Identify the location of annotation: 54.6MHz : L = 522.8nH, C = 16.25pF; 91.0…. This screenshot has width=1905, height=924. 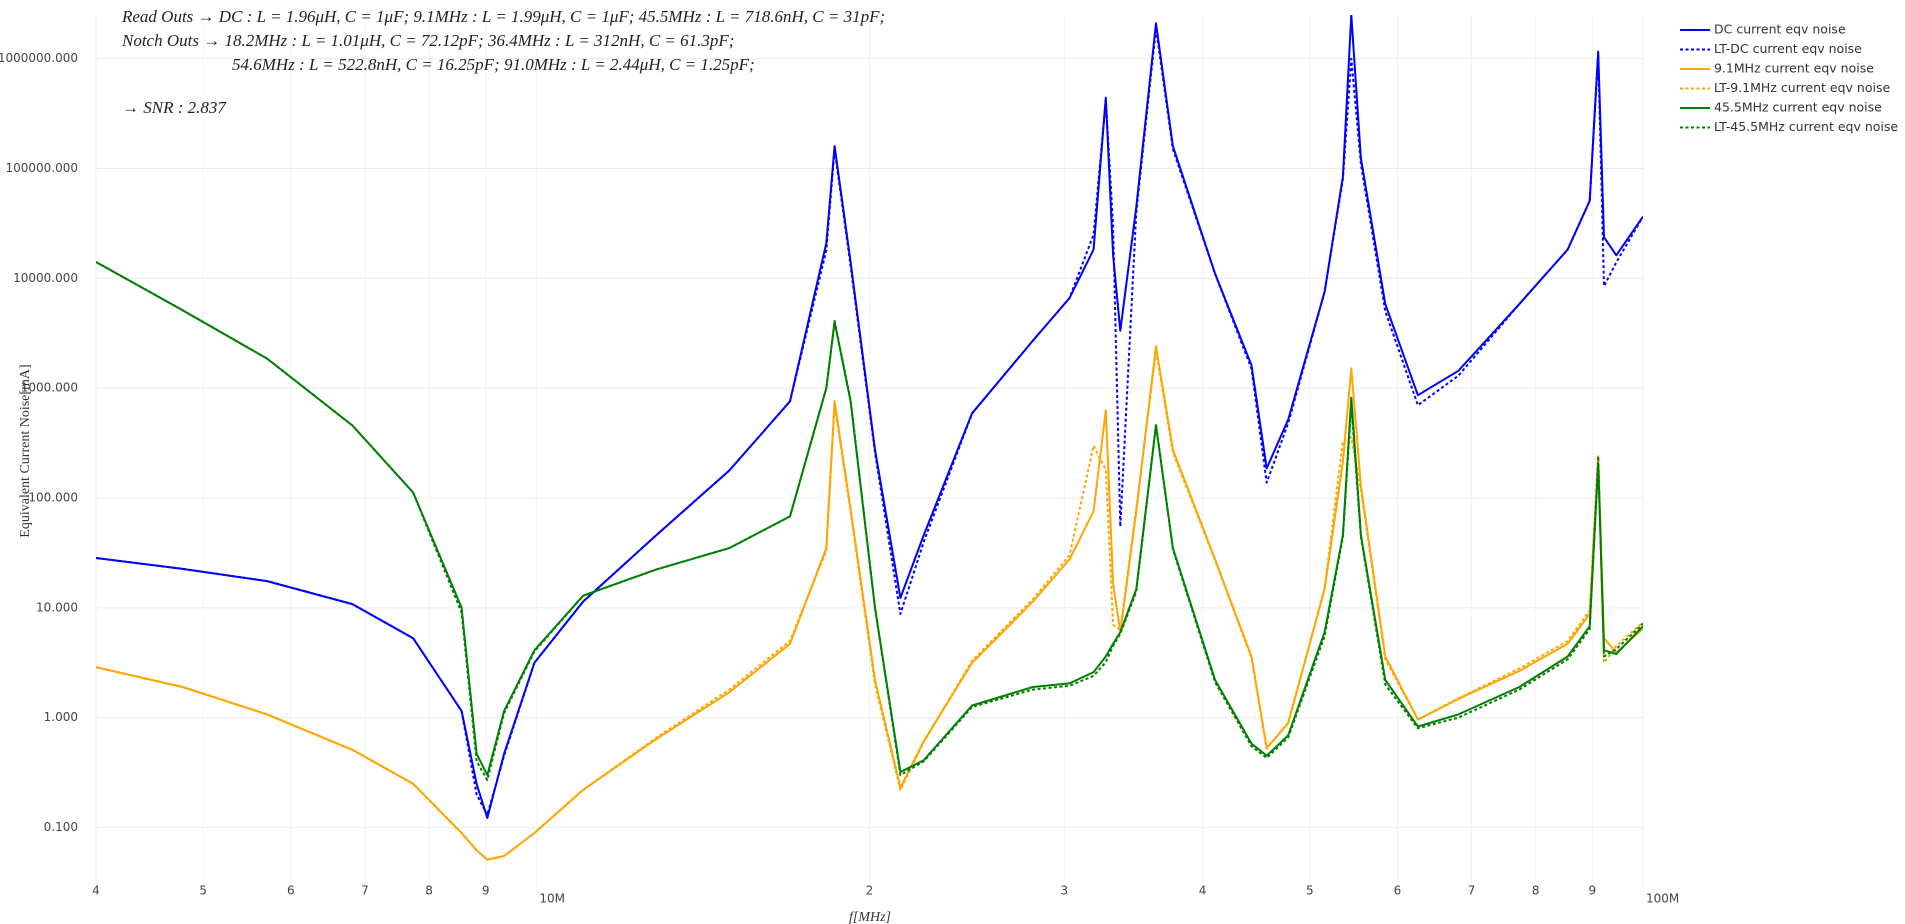
(493, 64).